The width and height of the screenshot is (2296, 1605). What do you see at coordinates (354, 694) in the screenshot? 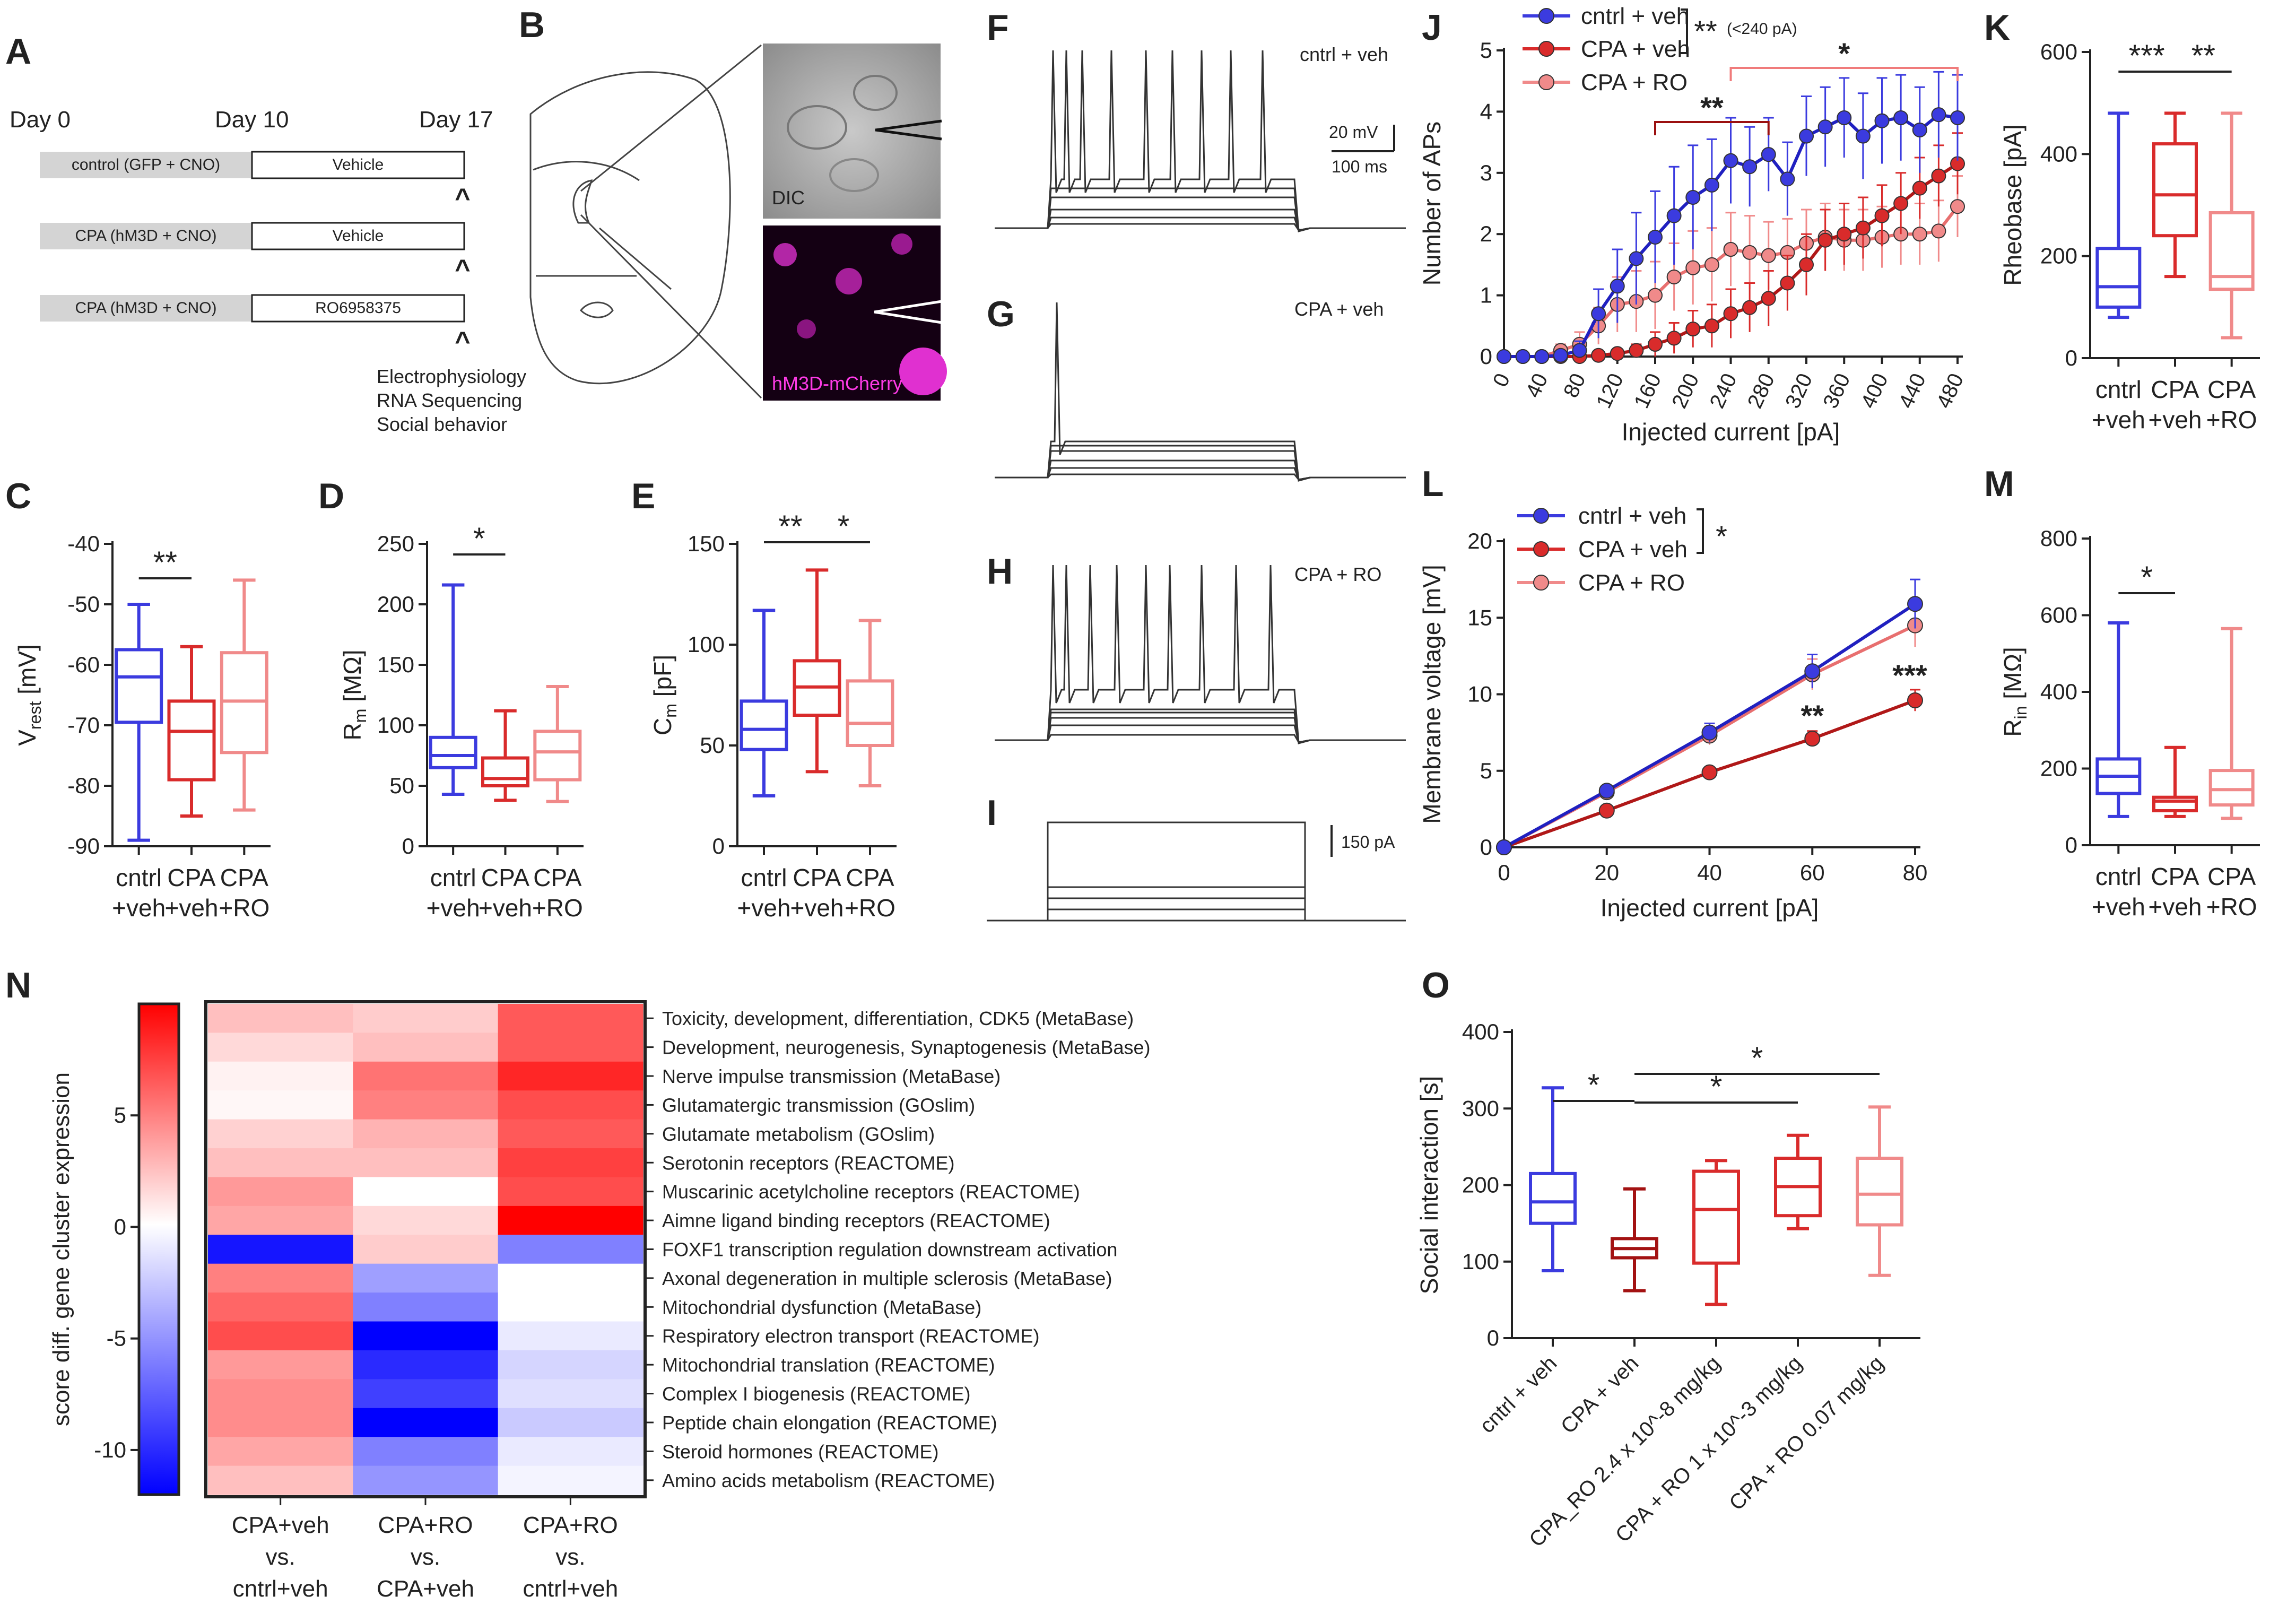
I see `y-axis-label: Rm [MΩ]` at bounding box center [354, 694].